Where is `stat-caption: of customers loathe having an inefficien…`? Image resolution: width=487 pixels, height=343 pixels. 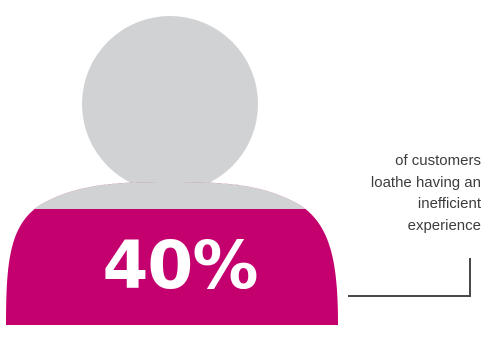
stat-caption: of customers loathe having an inefficien… is located at coordinates (401, 193).